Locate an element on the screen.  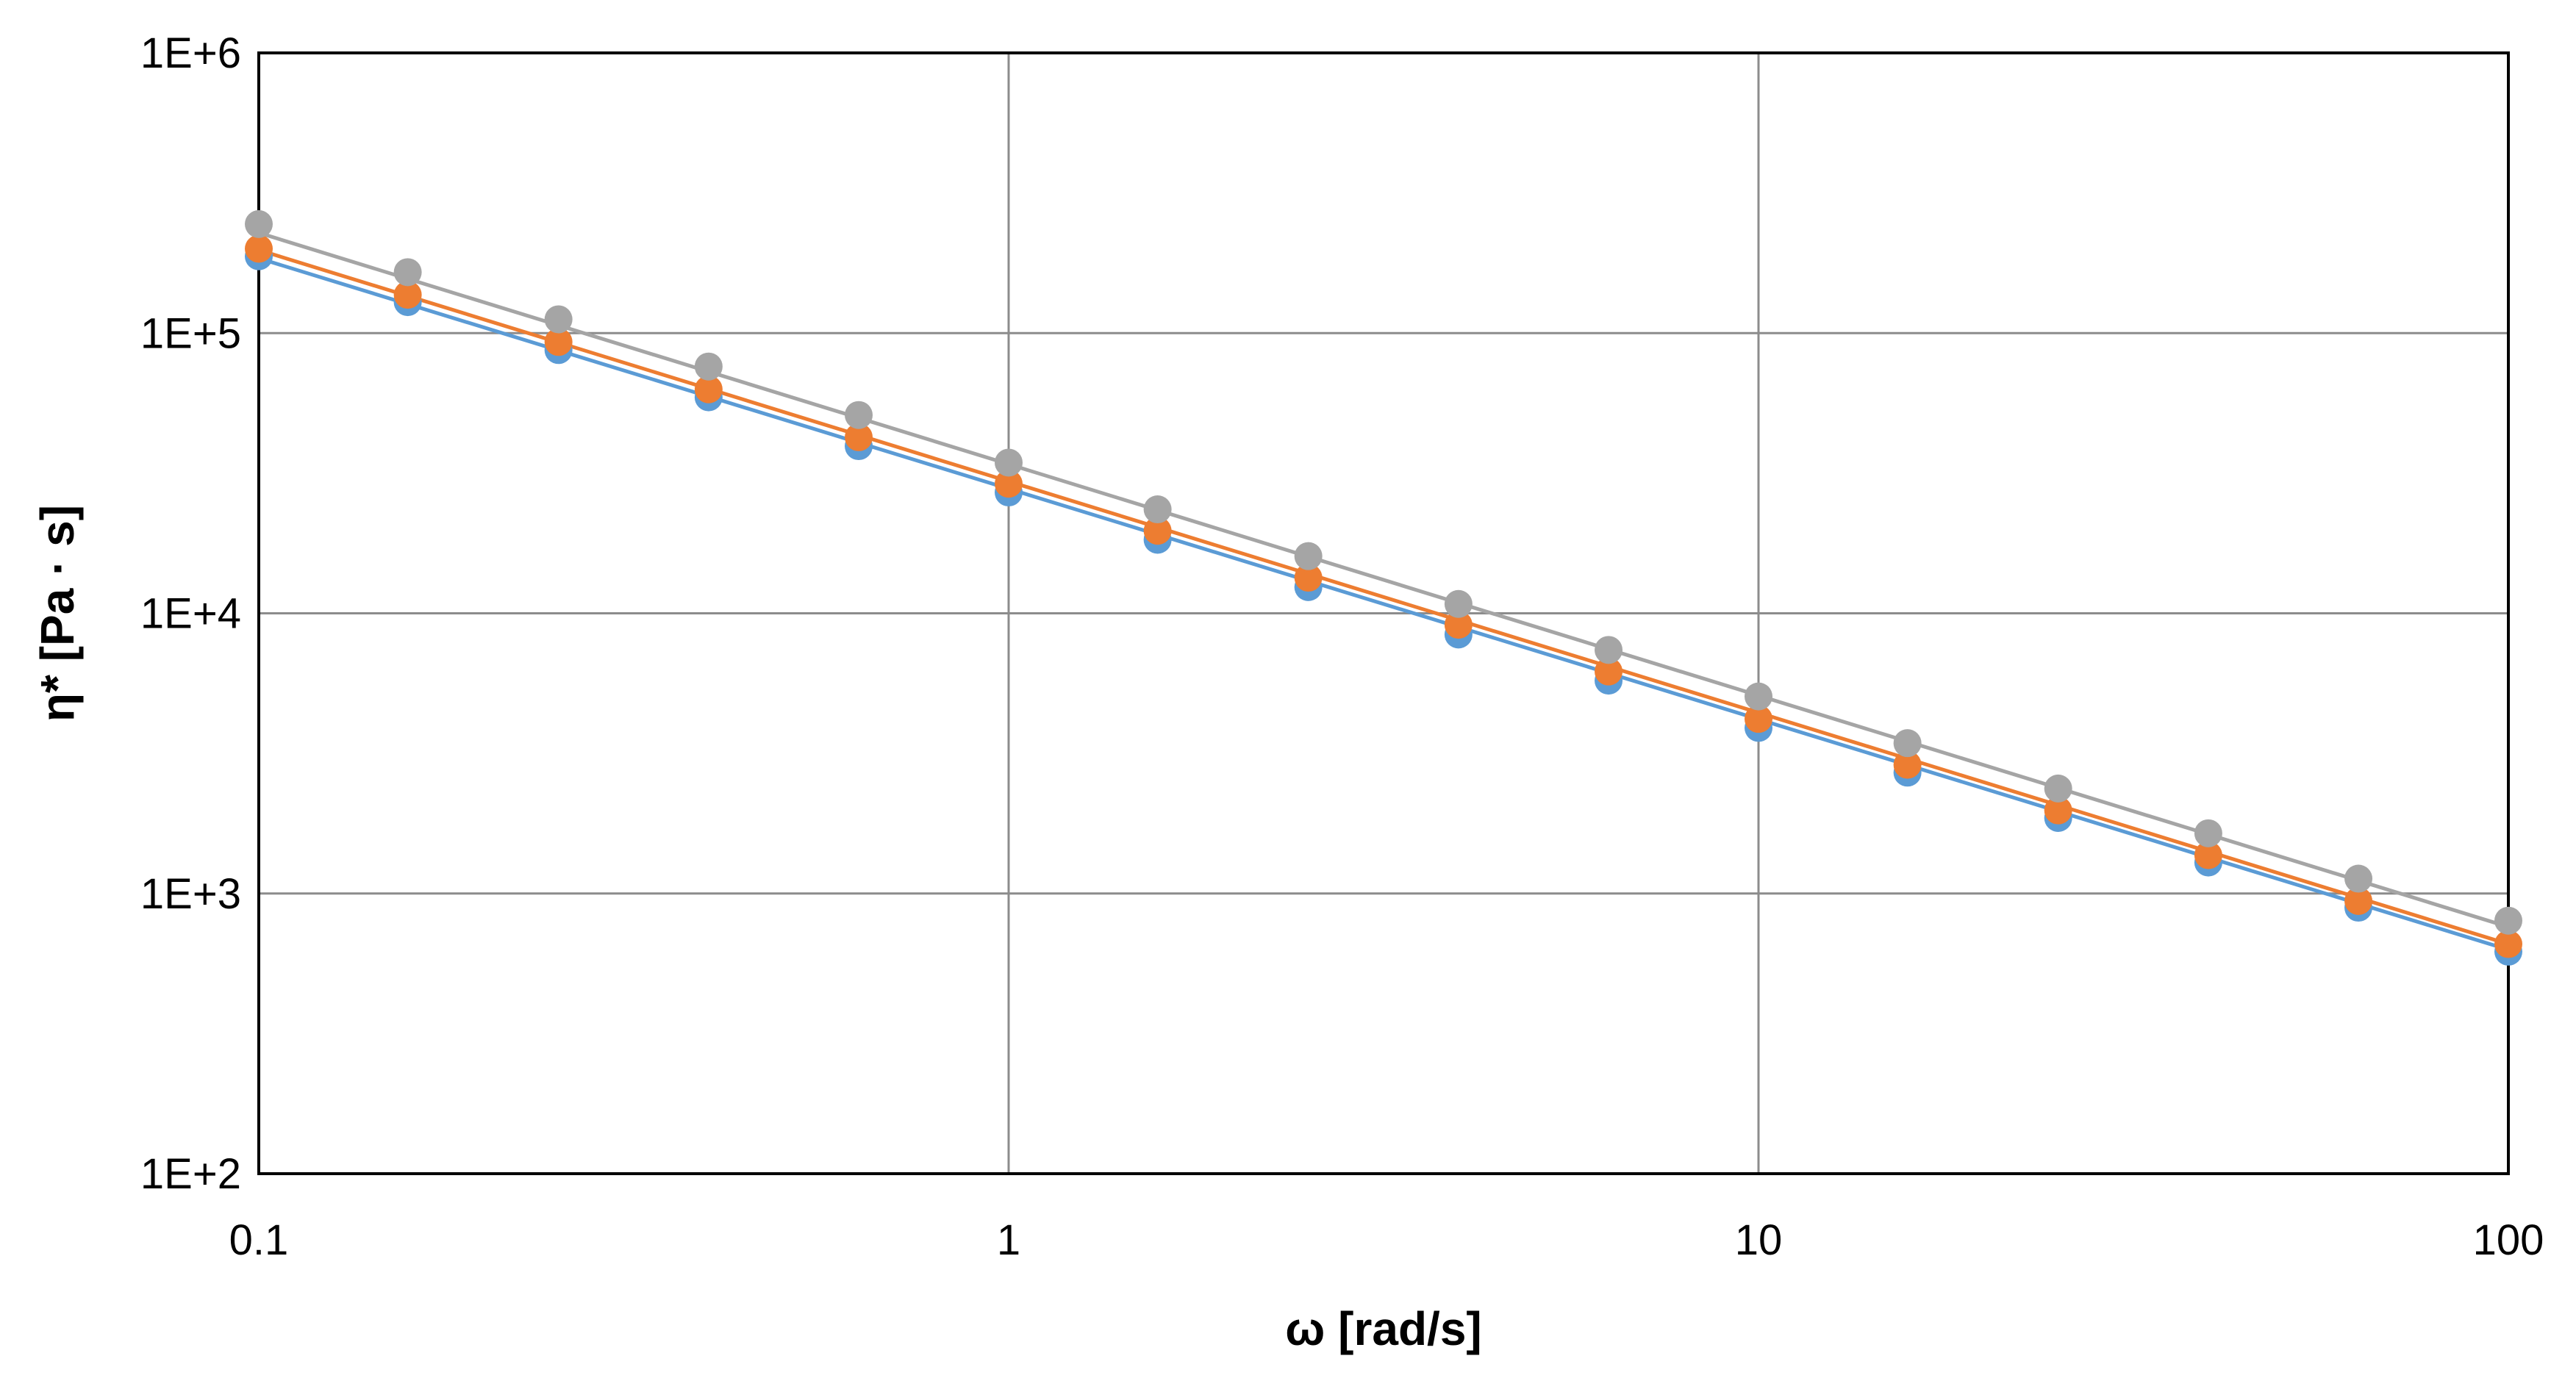
x-tick-label: 0.1 is located at coordinates (259, 1240).